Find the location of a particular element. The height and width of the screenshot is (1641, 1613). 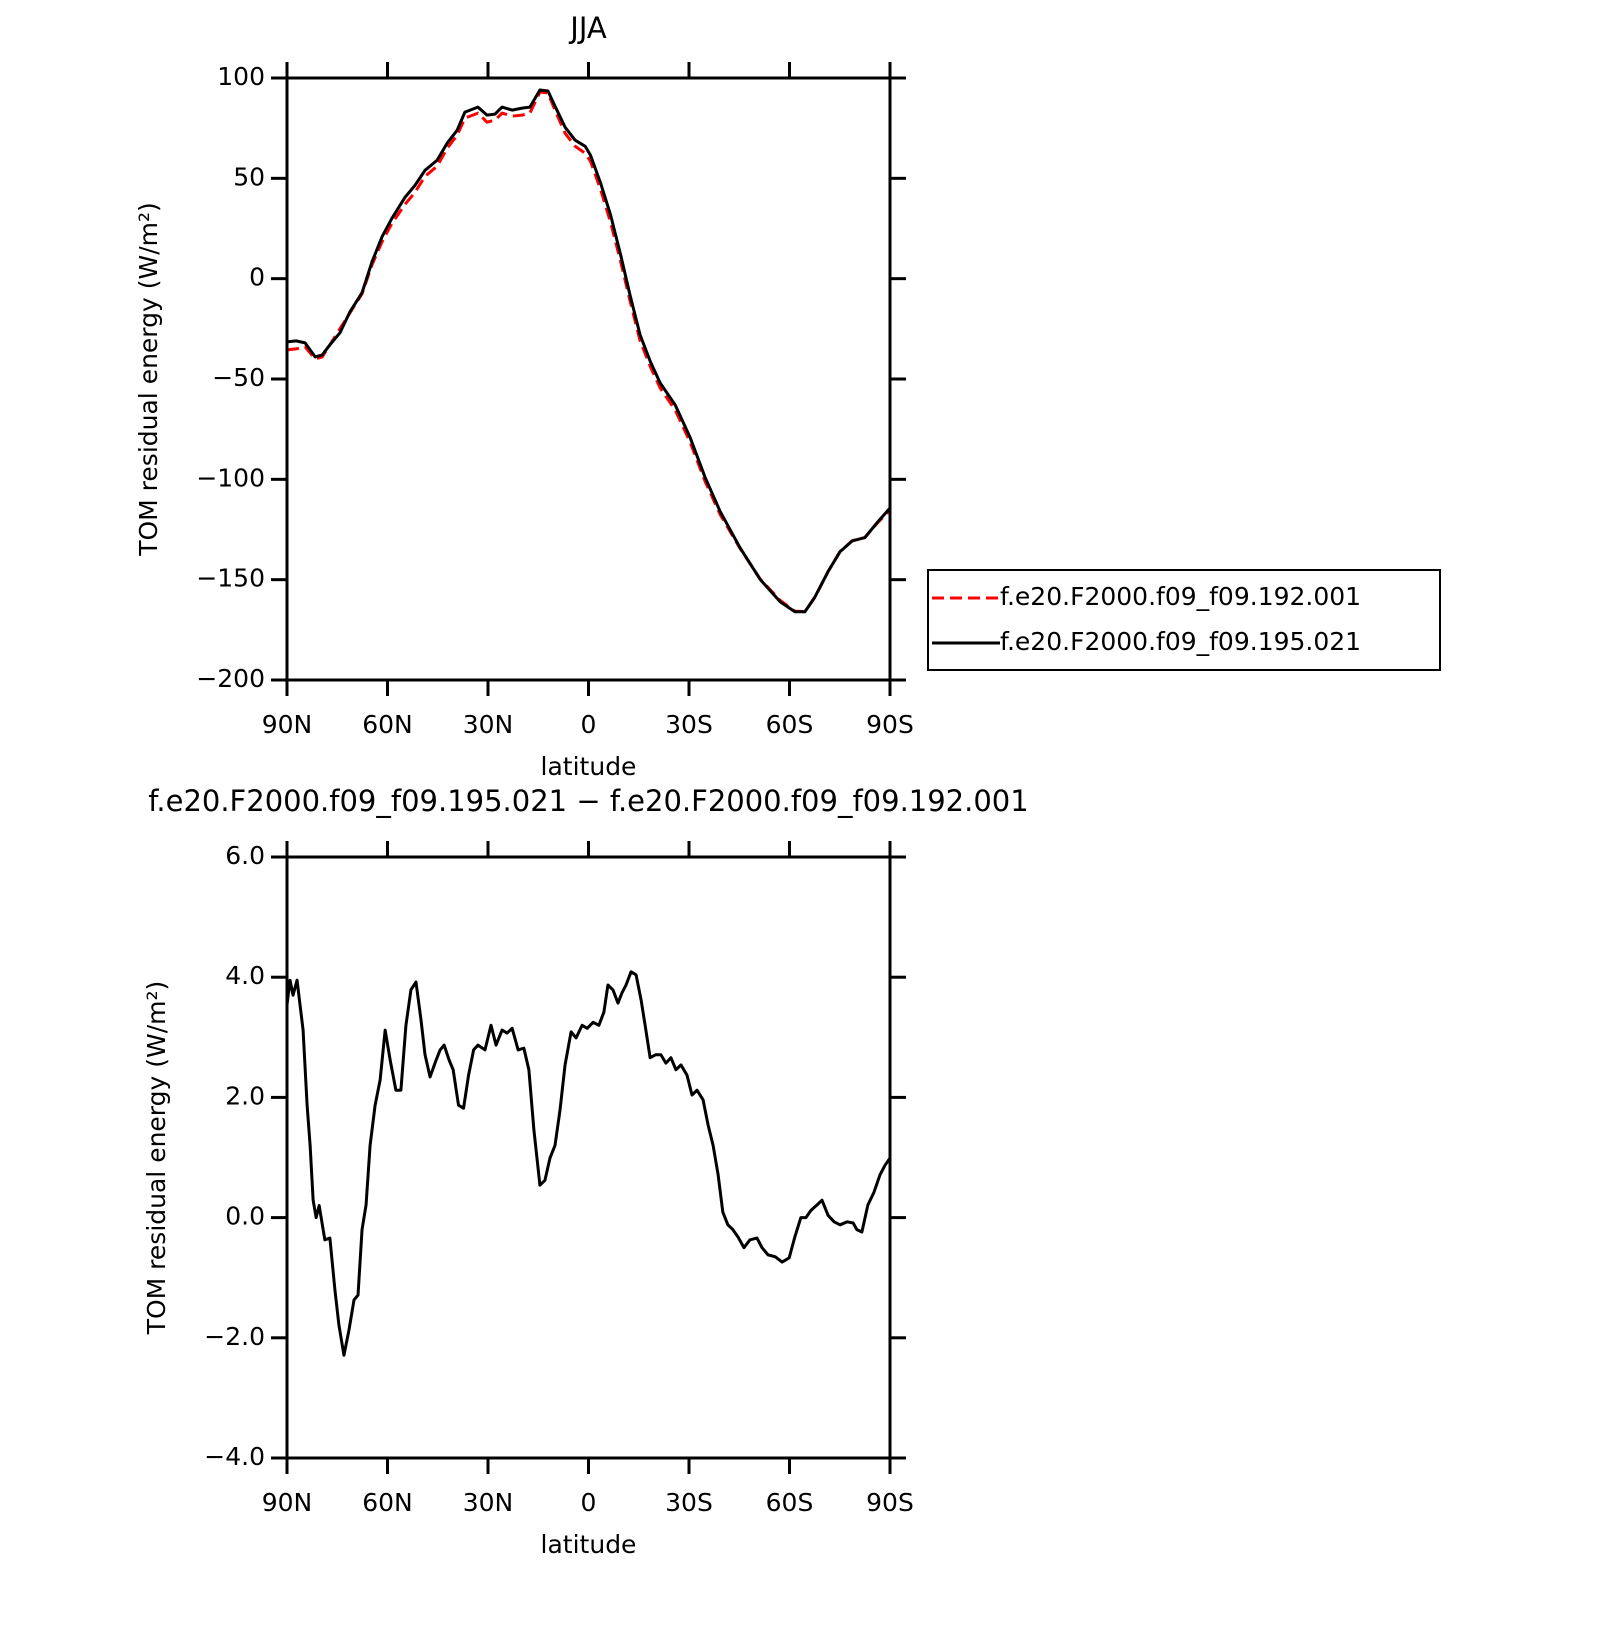

y-tick-label: −50 is located at coordinates (238, 377).